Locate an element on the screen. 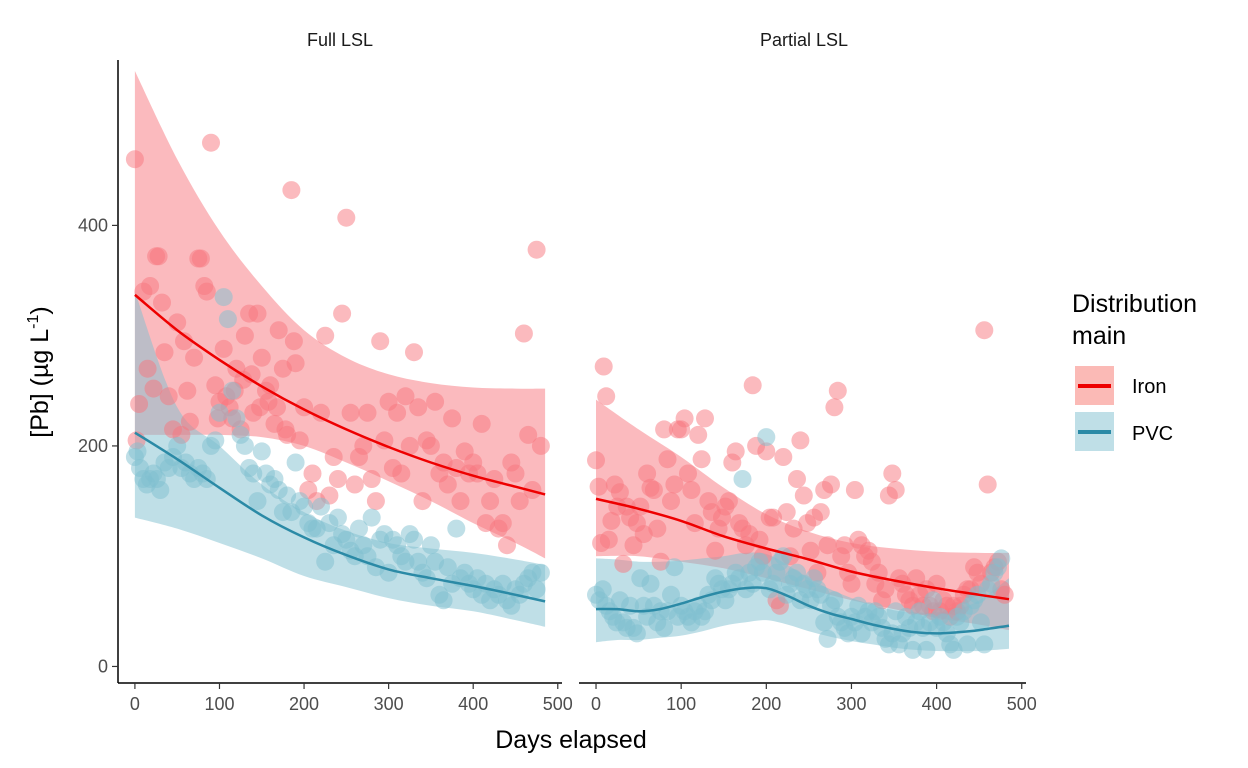  y-axis-title-close: ) is located at coordinates (40, 310).